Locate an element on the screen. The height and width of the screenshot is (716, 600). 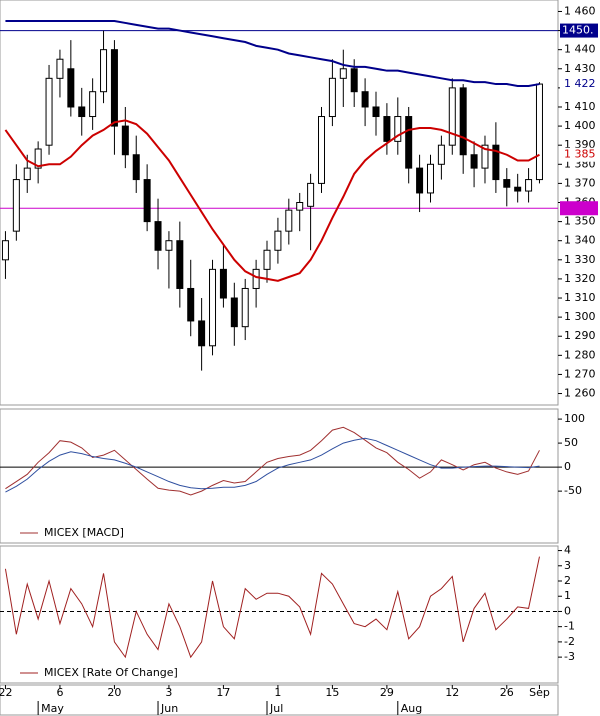
legend-label: MICEX [MACD] is located at coordinates (84, 532).